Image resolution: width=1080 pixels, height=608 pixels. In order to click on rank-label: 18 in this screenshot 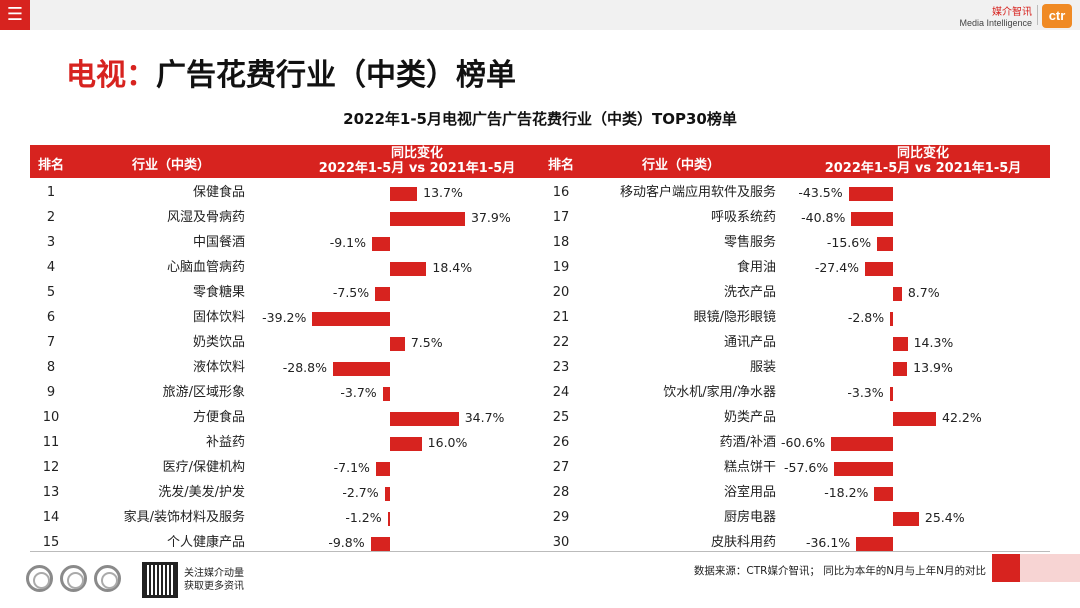, I will do `click(561, 242)`.